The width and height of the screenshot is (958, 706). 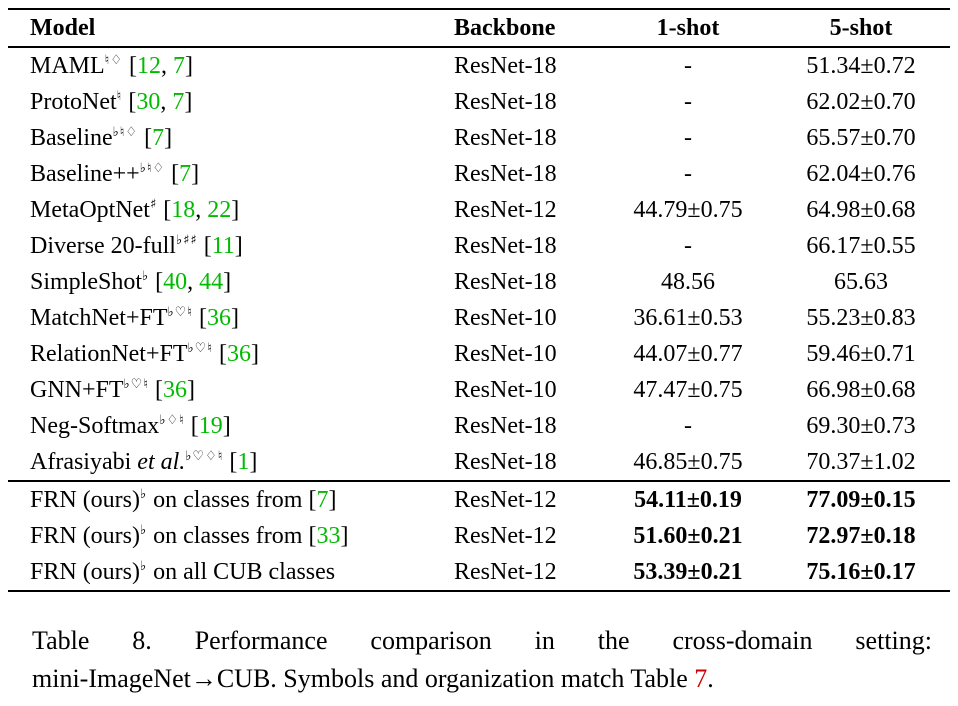 I want to click on five-shot-cell: 64.98±0.68, so click(x=861, y=210).